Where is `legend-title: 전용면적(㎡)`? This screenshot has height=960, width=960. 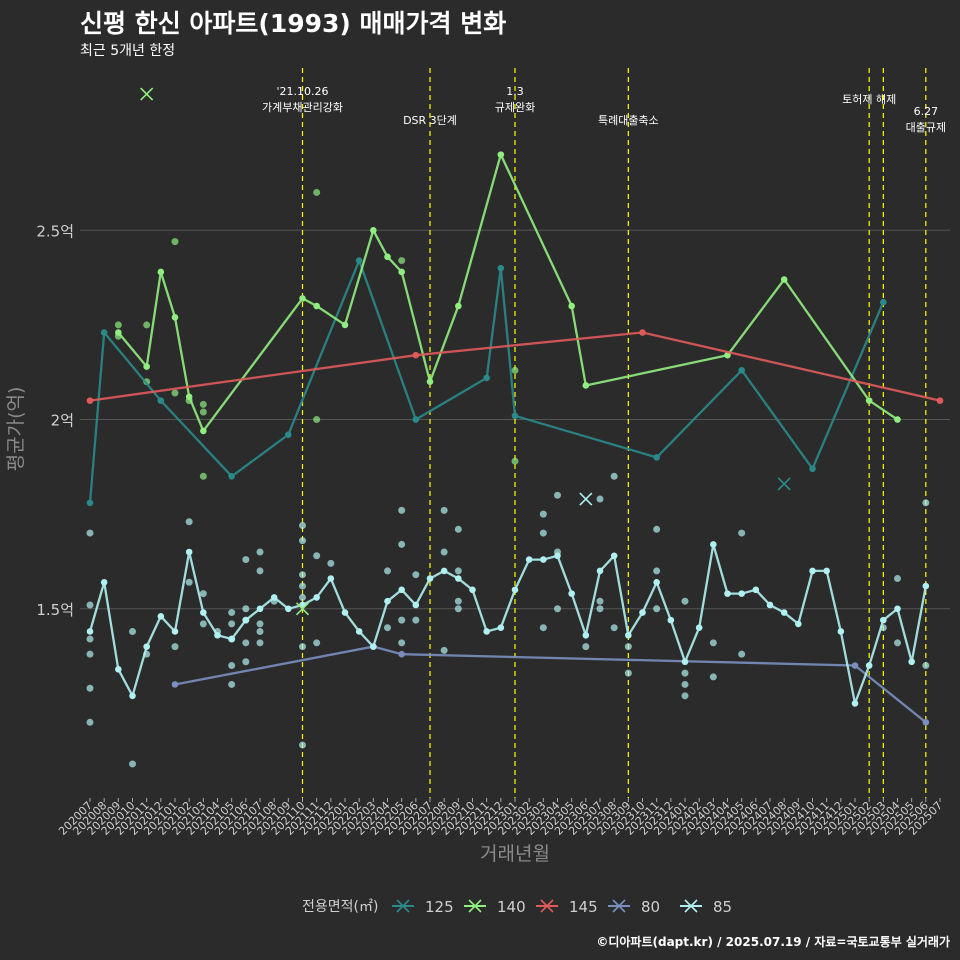 legend-title: 전용면적(㎡) is located at coordinates (340, 907).